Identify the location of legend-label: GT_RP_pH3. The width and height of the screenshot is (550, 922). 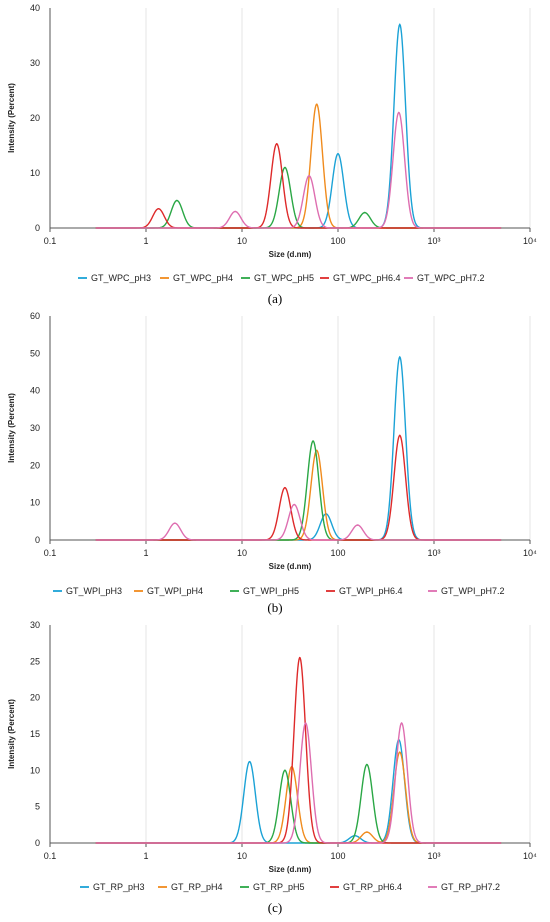
(119, 887).